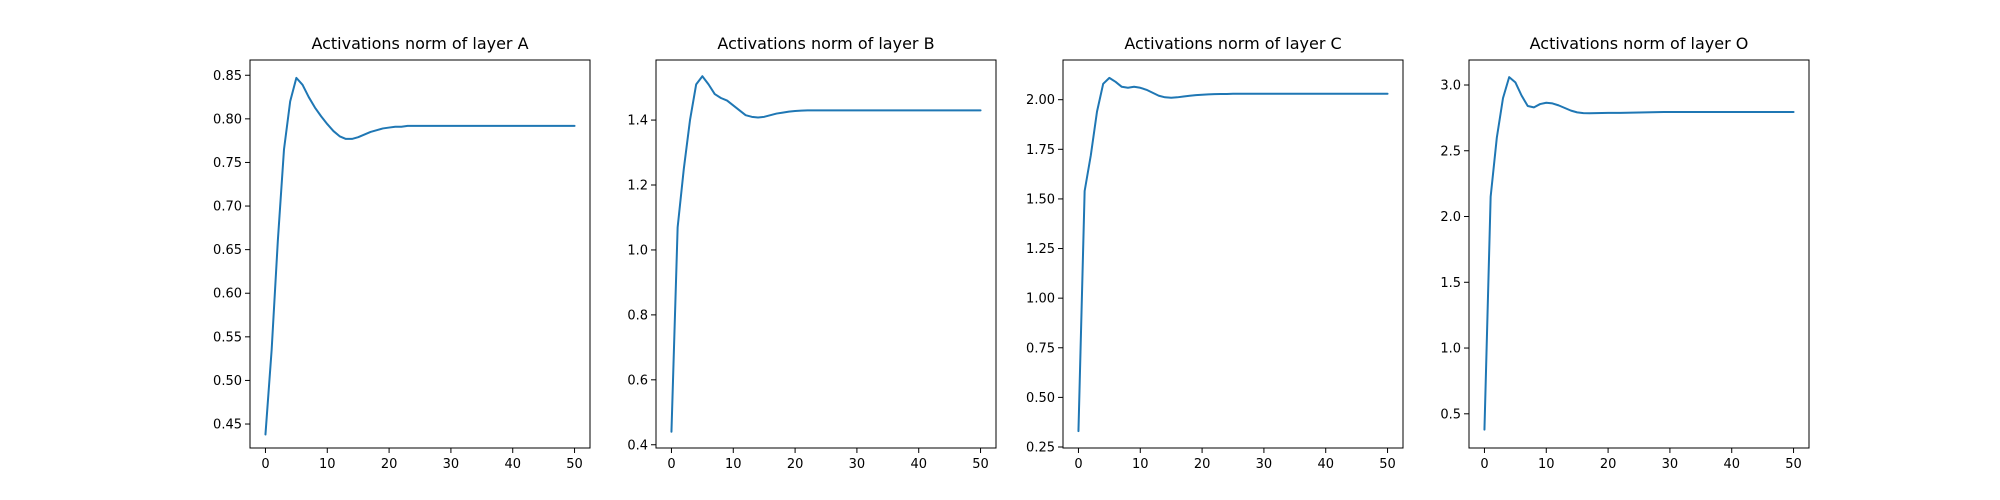 Image resolution: width=2000 pixels, height=500 pixels. I want to click on y-tick-label: 0.55, so click(227, 337).